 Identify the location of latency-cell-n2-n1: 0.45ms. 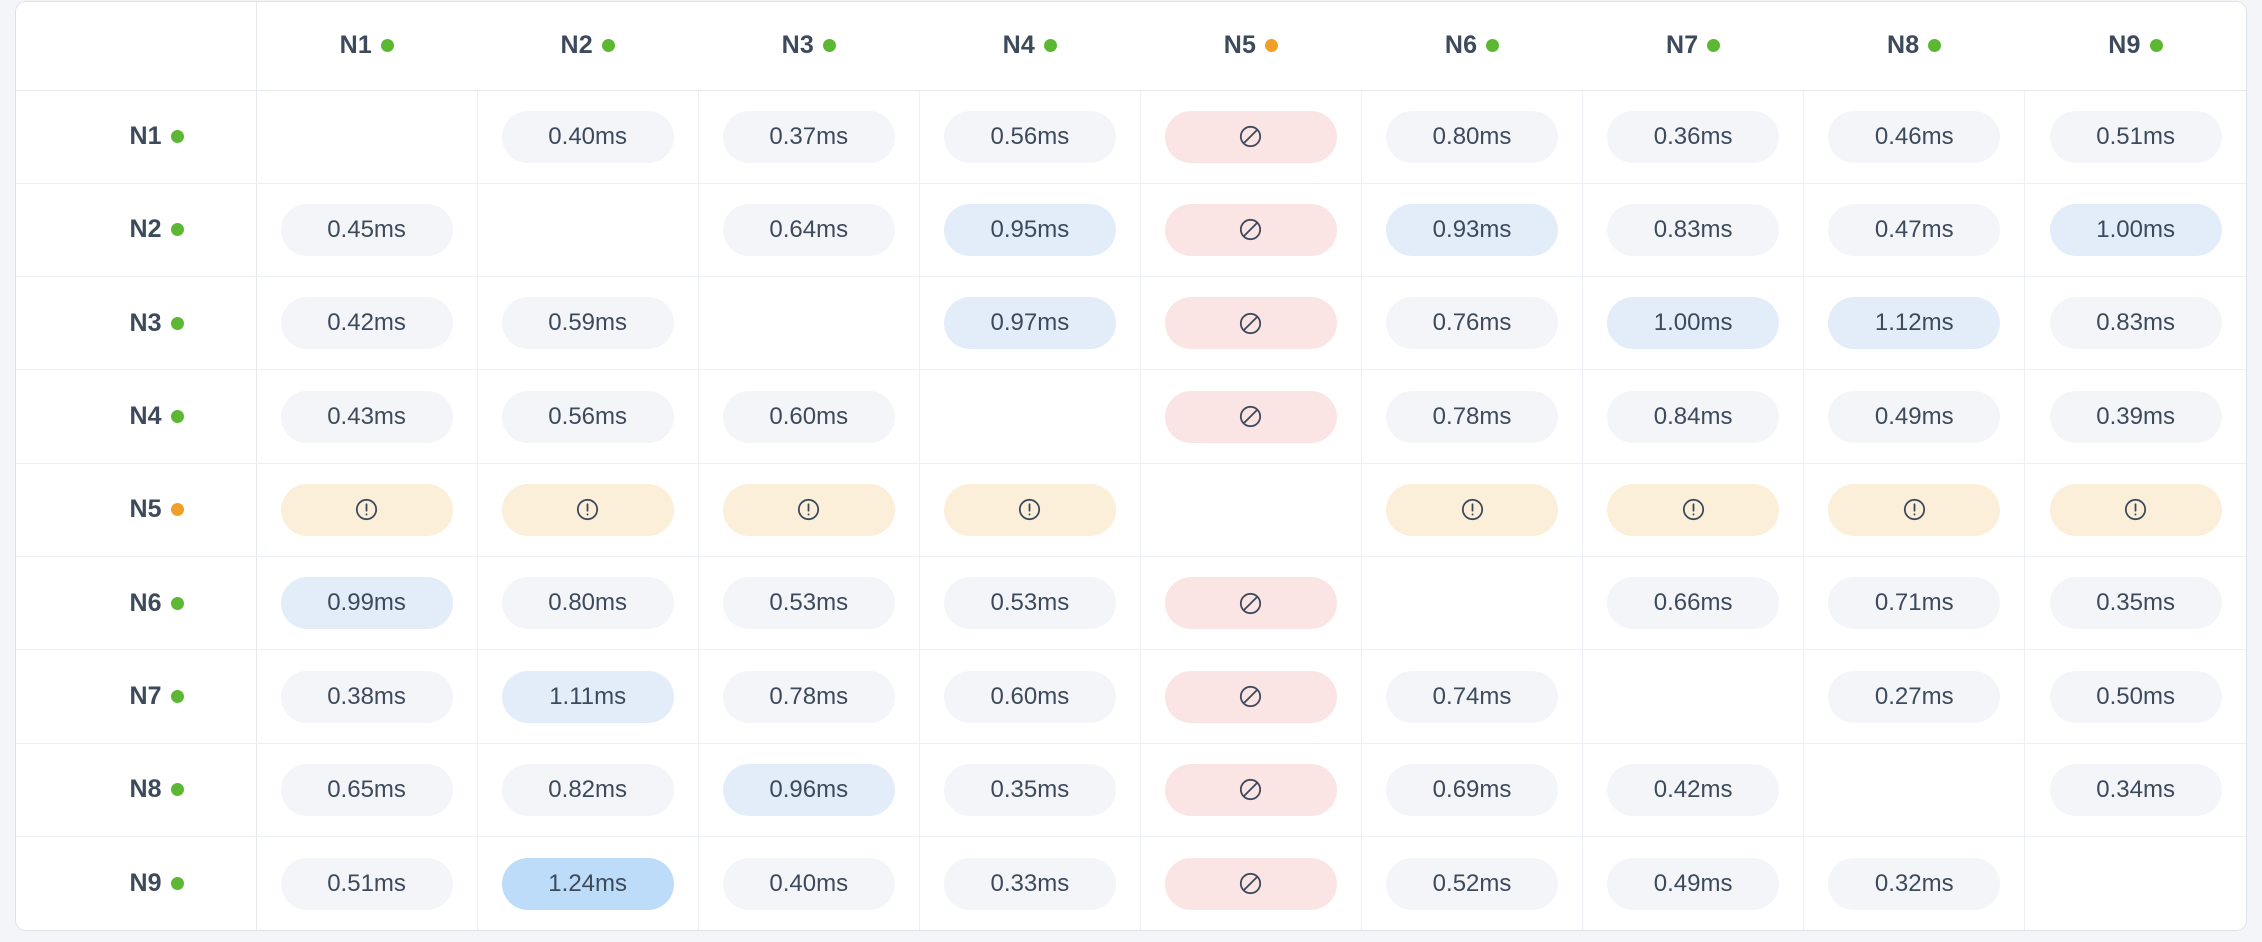
(367, 230).